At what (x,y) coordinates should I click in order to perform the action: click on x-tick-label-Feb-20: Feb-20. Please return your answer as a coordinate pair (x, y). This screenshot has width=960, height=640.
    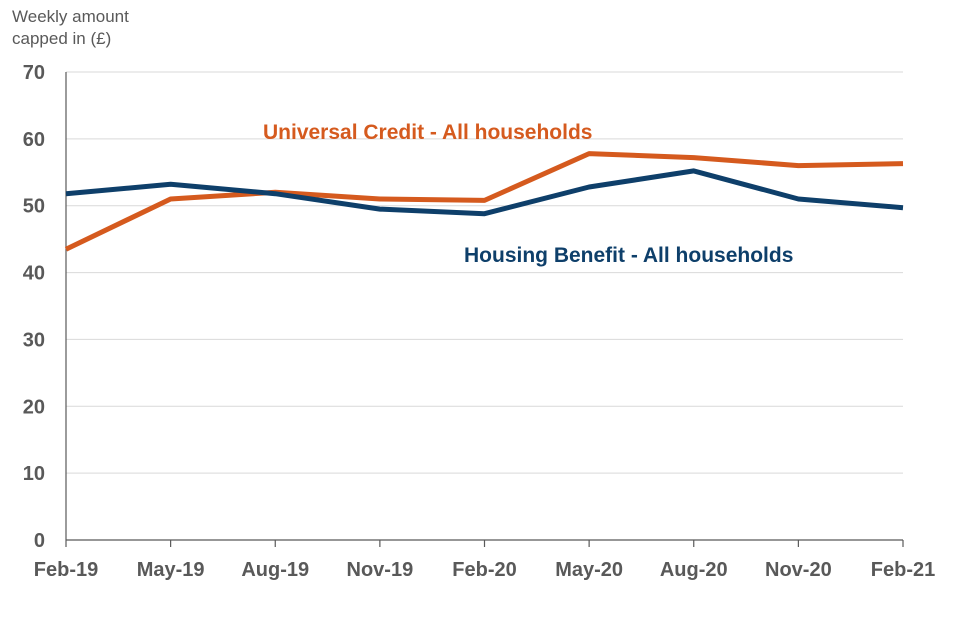
    Looking at the image, I should click on (484, 570).